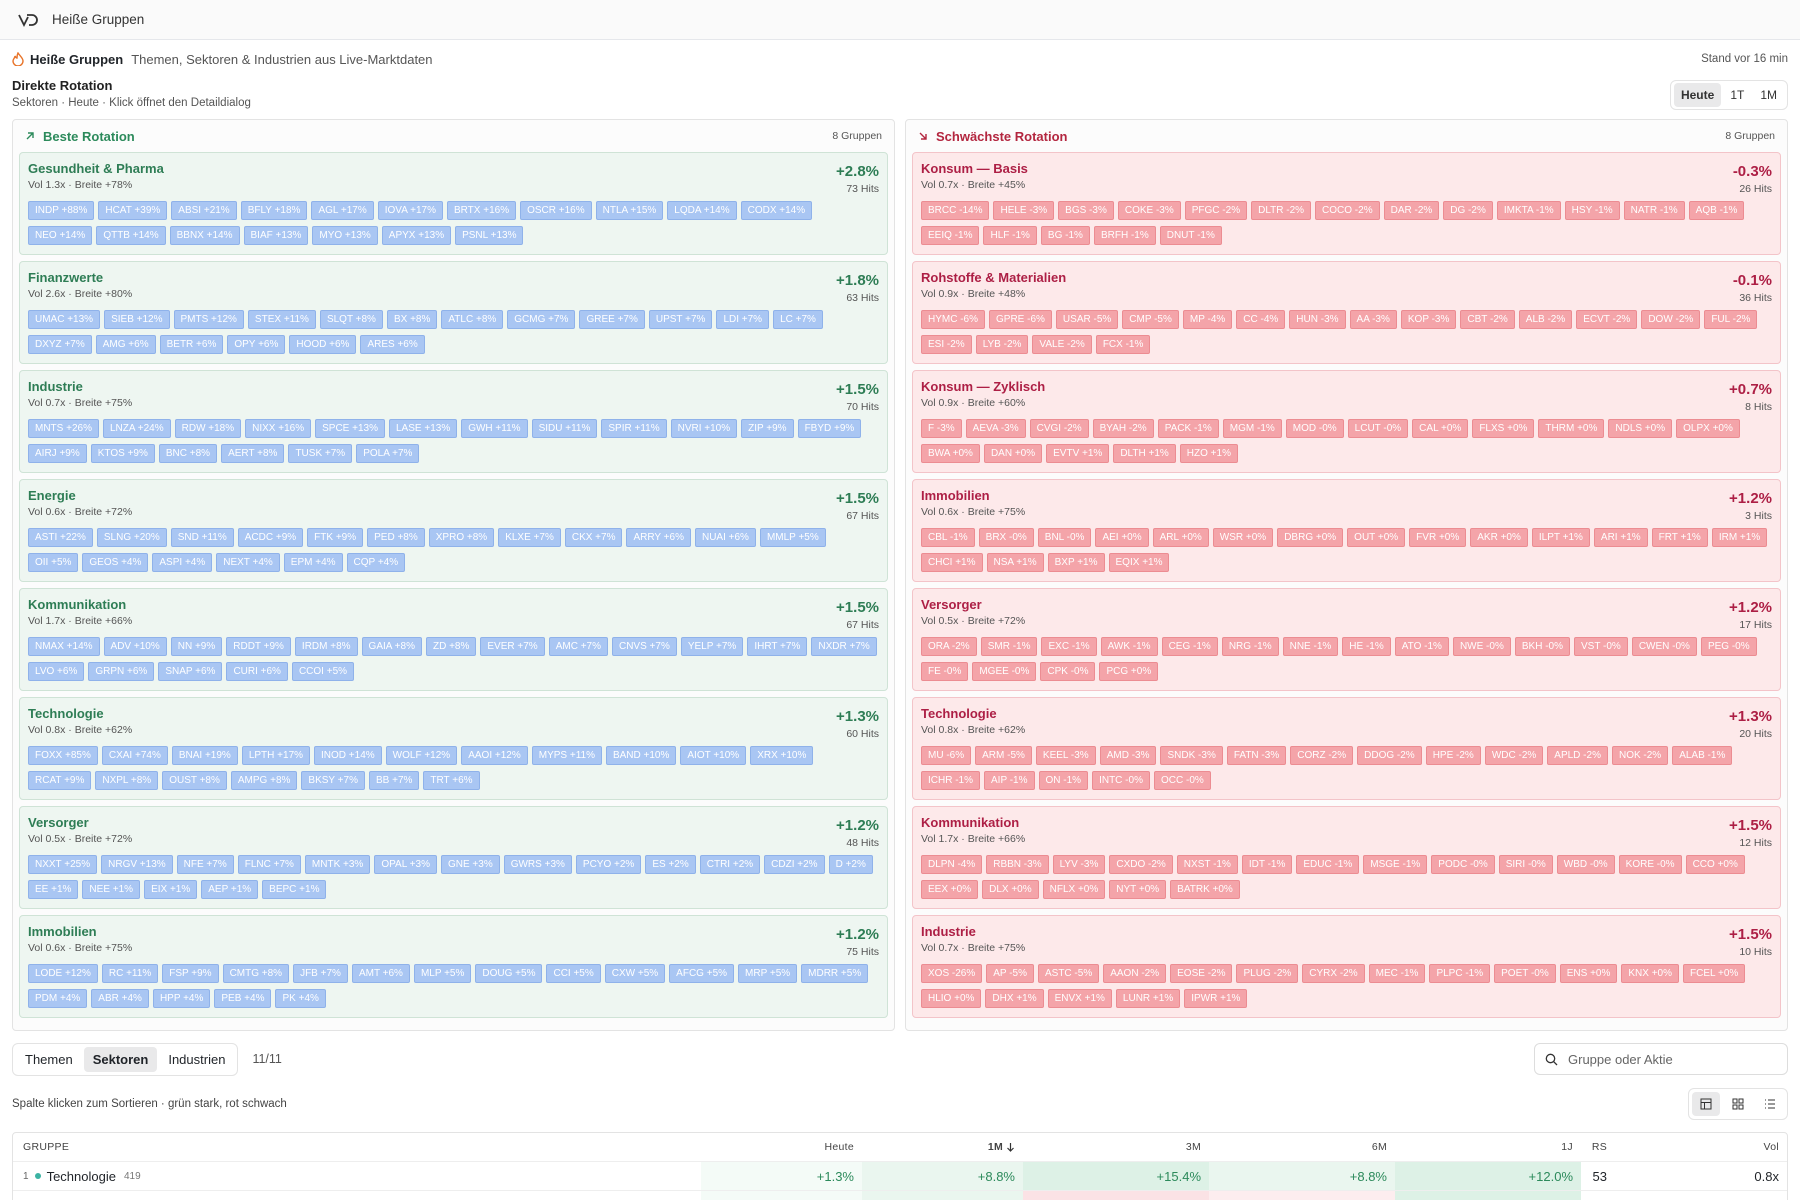 The width and height of the screenshot is (1800, 1200). What do you see at coordinates (1664, 646) in the screenshot?
I see `ticker-chip: CWEN -0%` at bounding box center [1664, 646].